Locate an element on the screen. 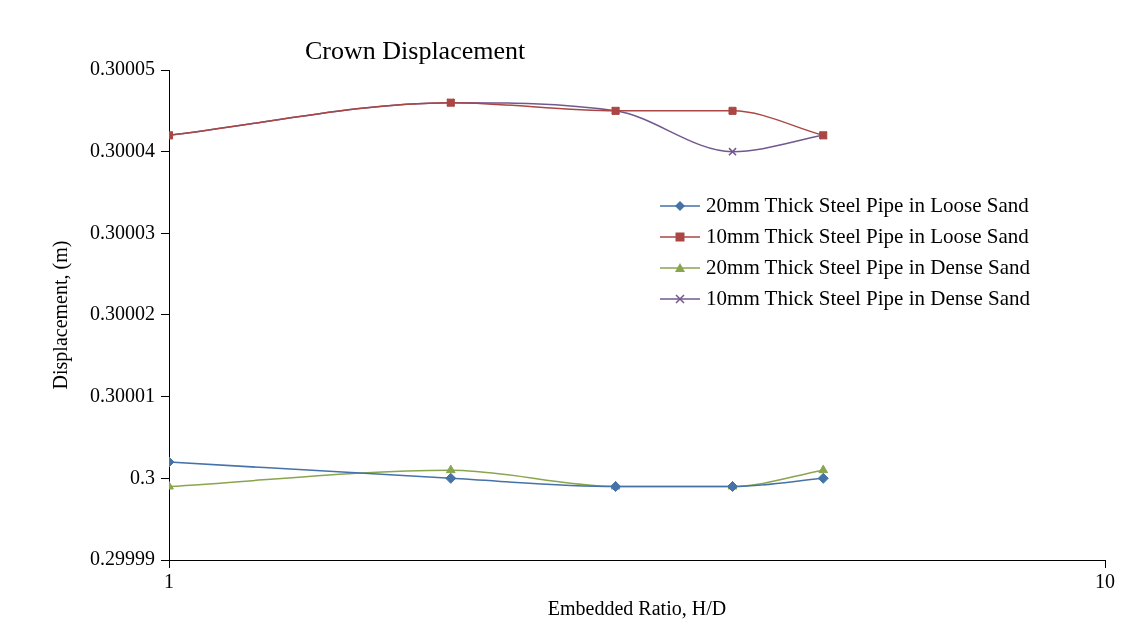  x-axis-title: Embedded Ratio, H/D is located at coordinates (637, 608).